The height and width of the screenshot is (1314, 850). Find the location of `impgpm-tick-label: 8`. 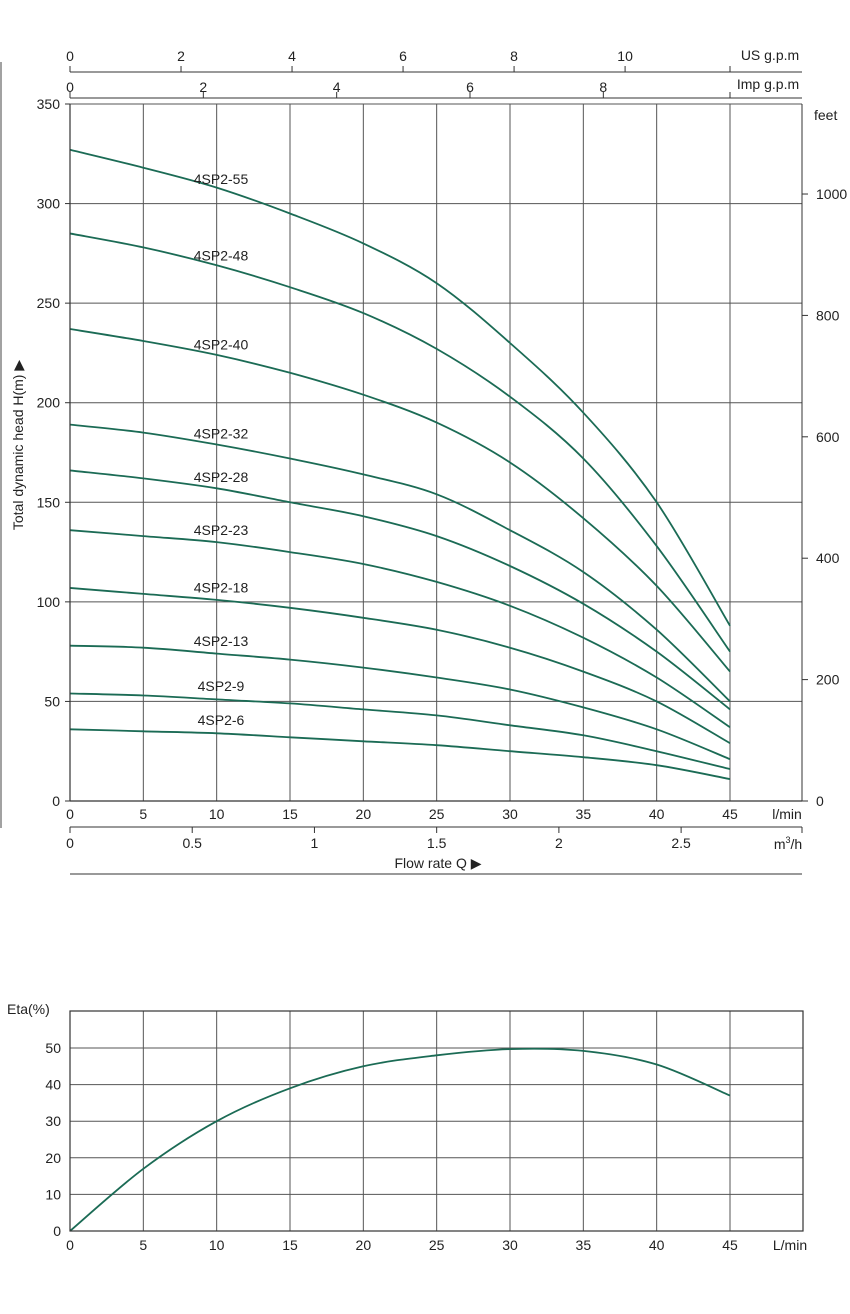

impgpm-tick-label: 8 is located at coordinates (603, 87).